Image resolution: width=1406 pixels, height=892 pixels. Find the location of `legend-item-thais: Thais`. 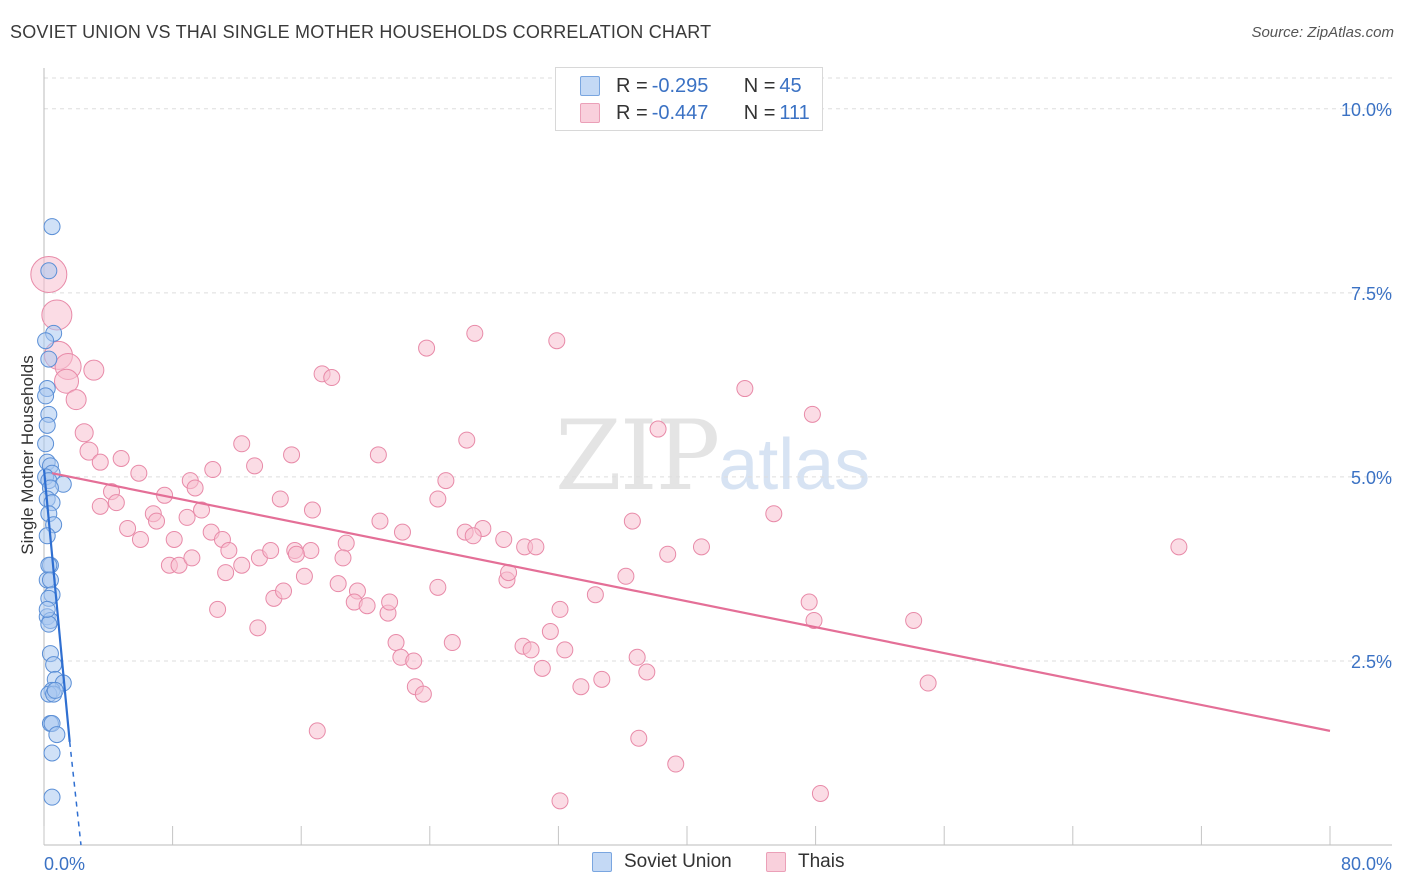

legend-item-thais: Thais is located at coordinates (805, 862).